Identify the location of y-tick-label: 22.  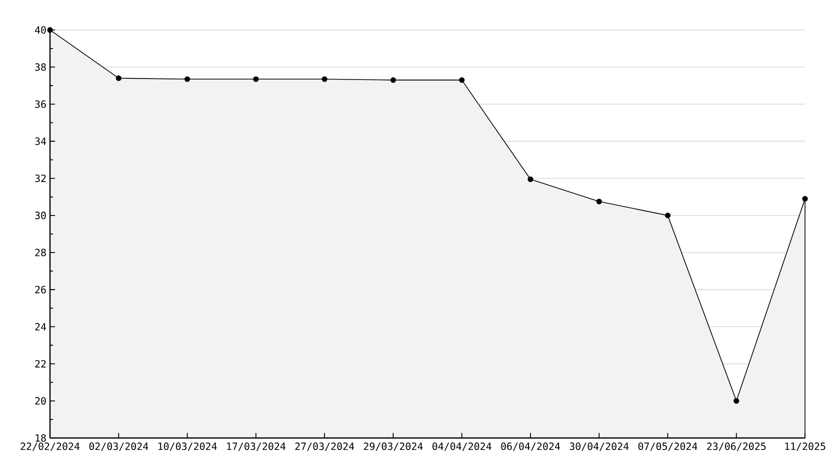
(40, 364).